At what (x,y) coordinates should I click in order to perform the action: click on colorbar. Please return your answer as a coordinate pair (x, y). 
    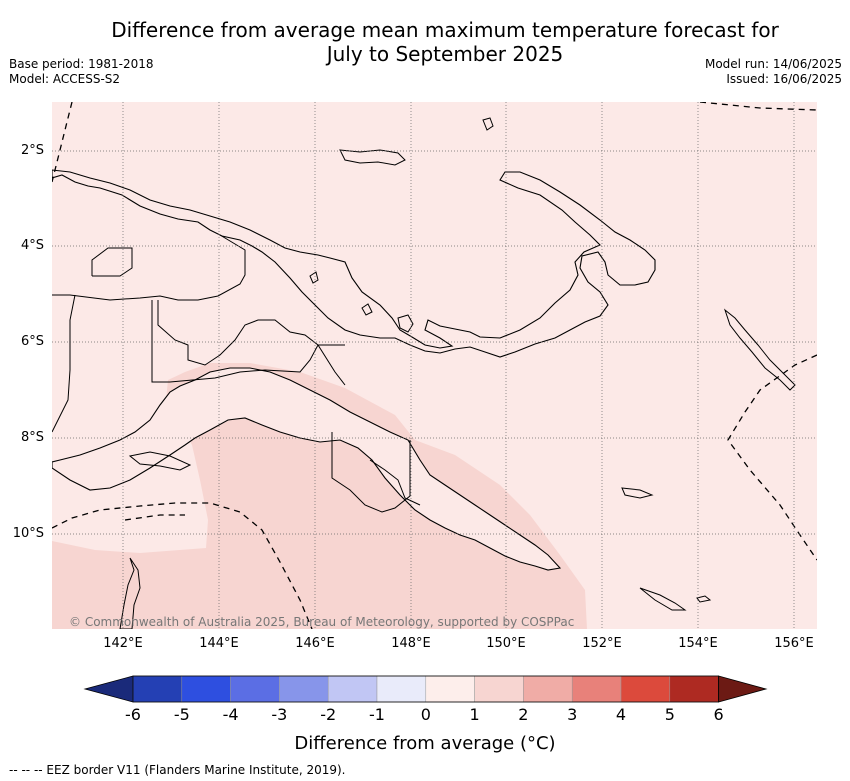
    Looking at the image, I should click on (425, 689).